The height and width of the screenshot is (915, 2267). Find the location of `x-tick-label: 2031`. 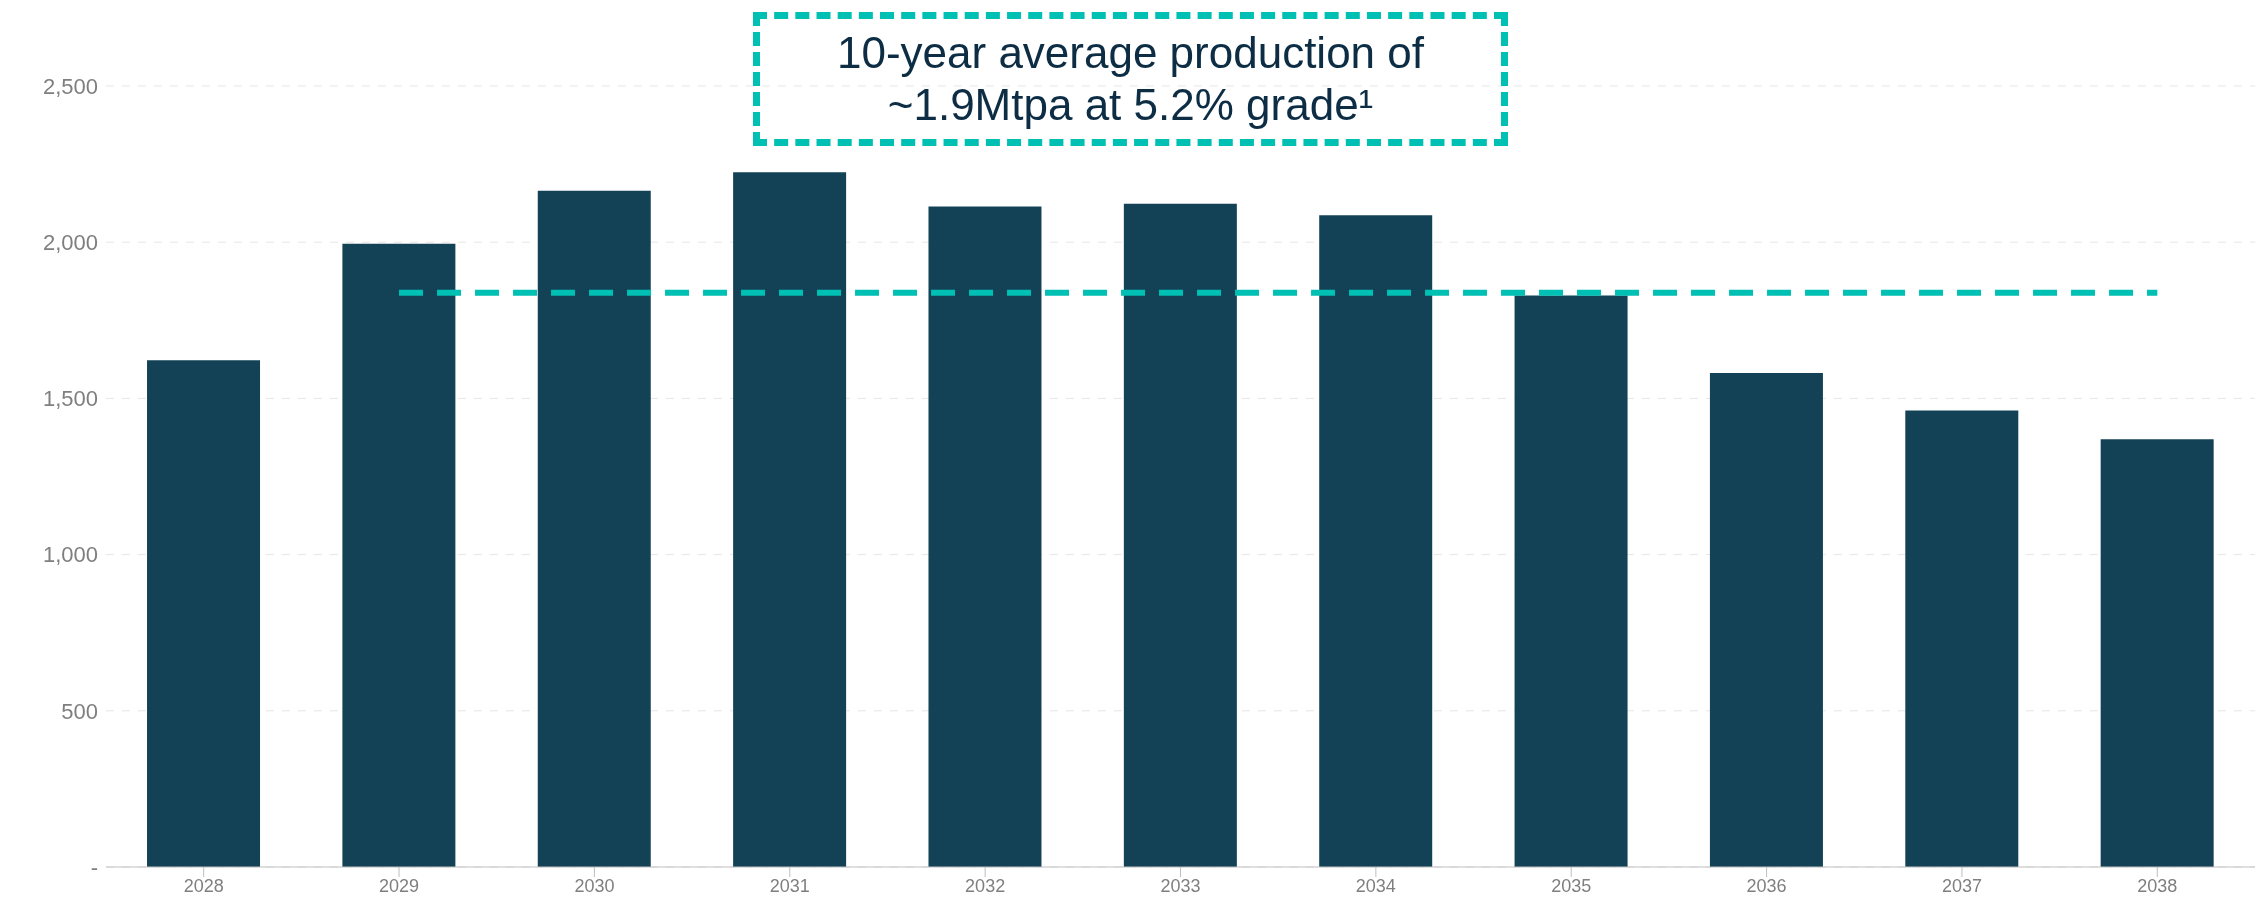

x-tick-label: 2031 is located at coordinates (789, 885).